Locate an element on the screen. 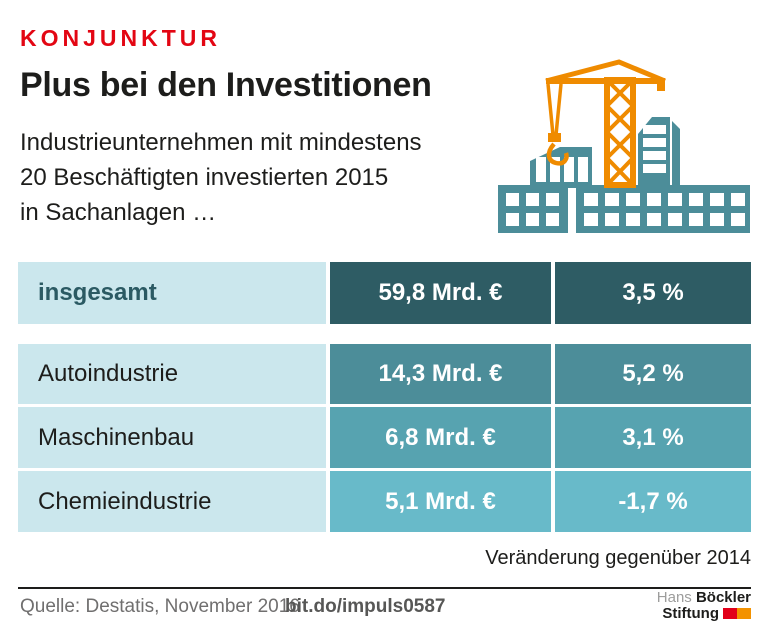 This screenshot has width=768, height=628. subtitle-line: 20 Beschäftigten investierten 2015 is located at coordinates (204, 177).